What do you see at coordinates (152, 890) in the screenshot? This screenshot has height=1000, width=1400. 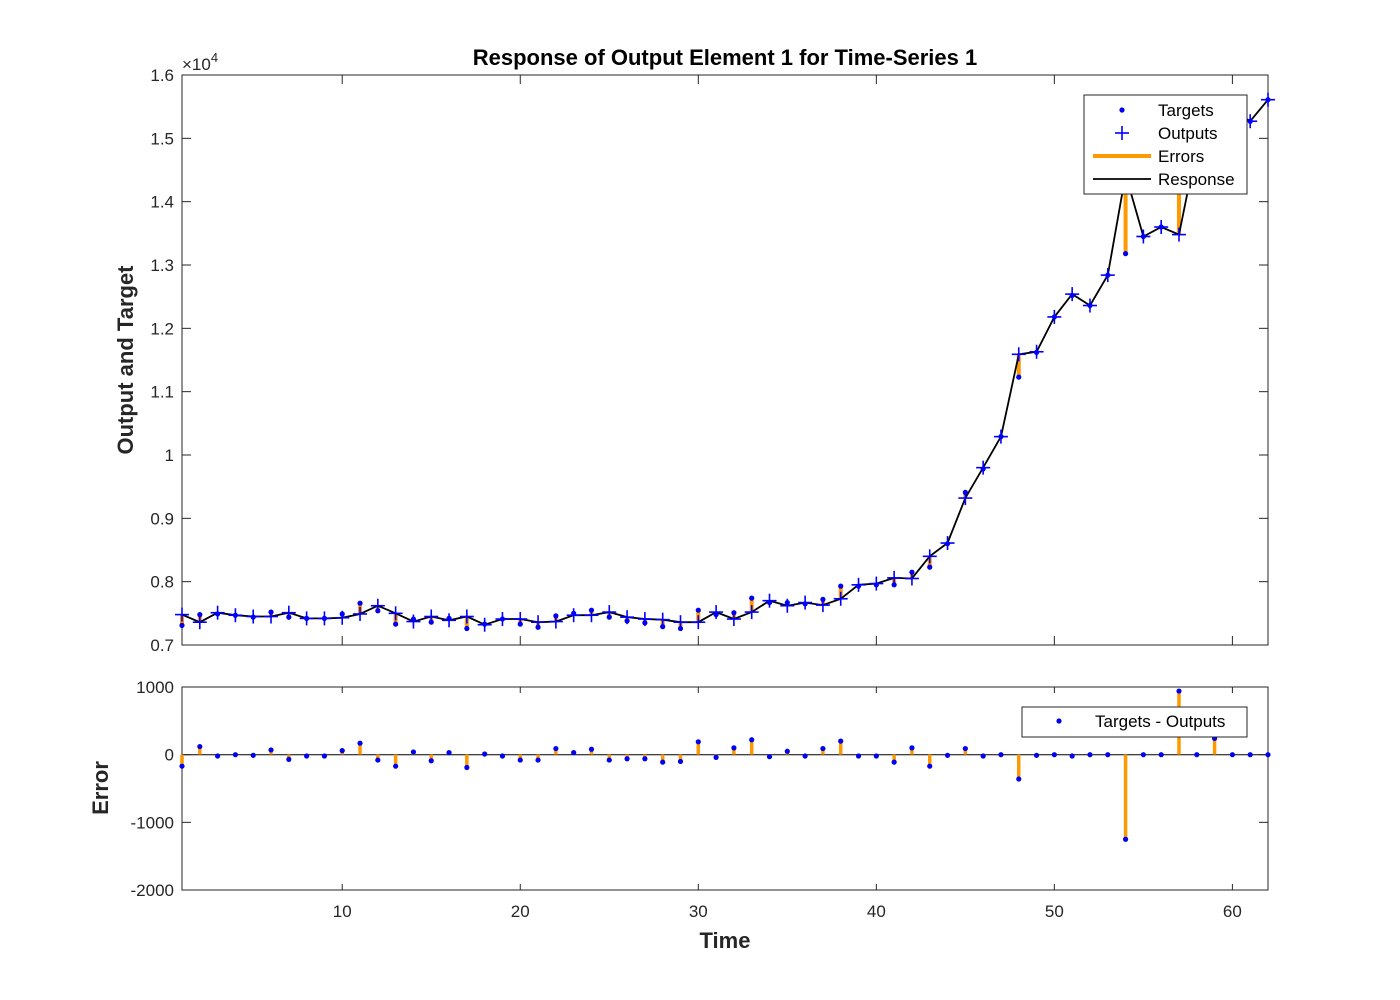 I see `bottom-y-tick-label: -2000` at bounding box center [152, 890].